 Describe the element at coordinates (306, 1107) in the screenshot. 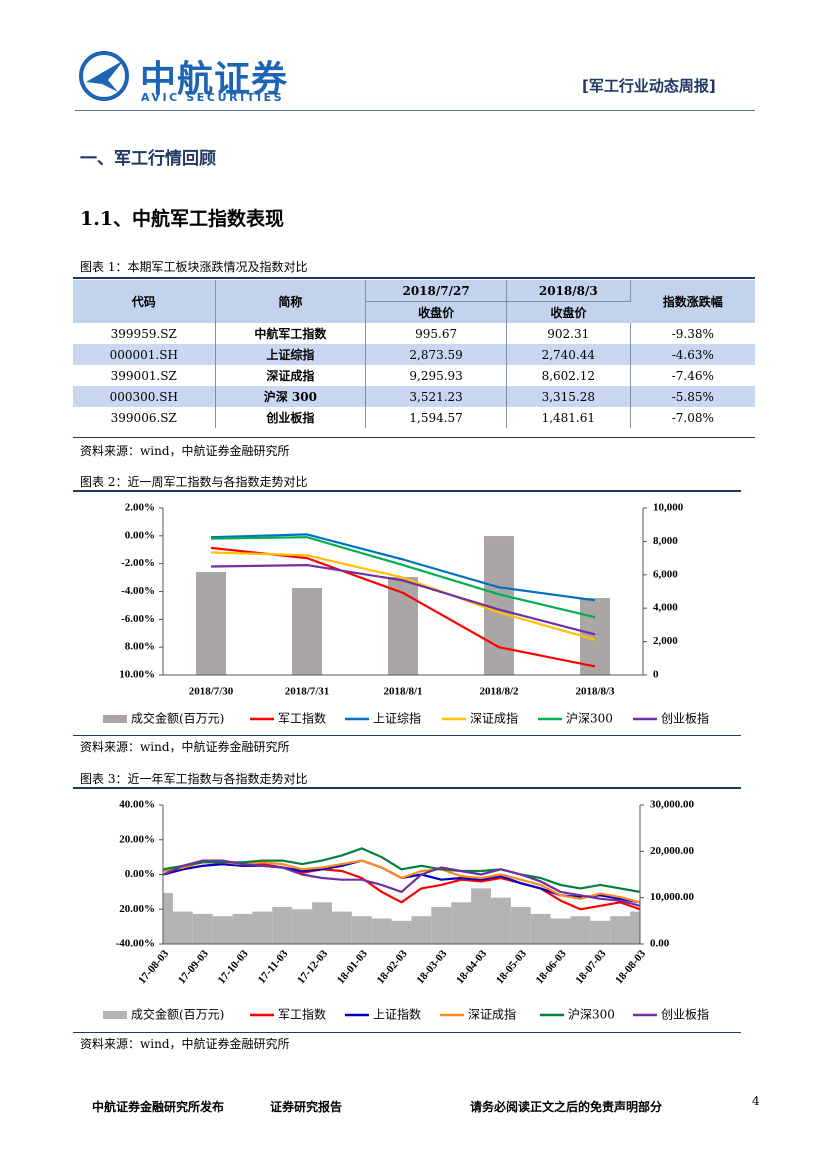

I see `footer-doc-type: 证券研究报告` at that location.